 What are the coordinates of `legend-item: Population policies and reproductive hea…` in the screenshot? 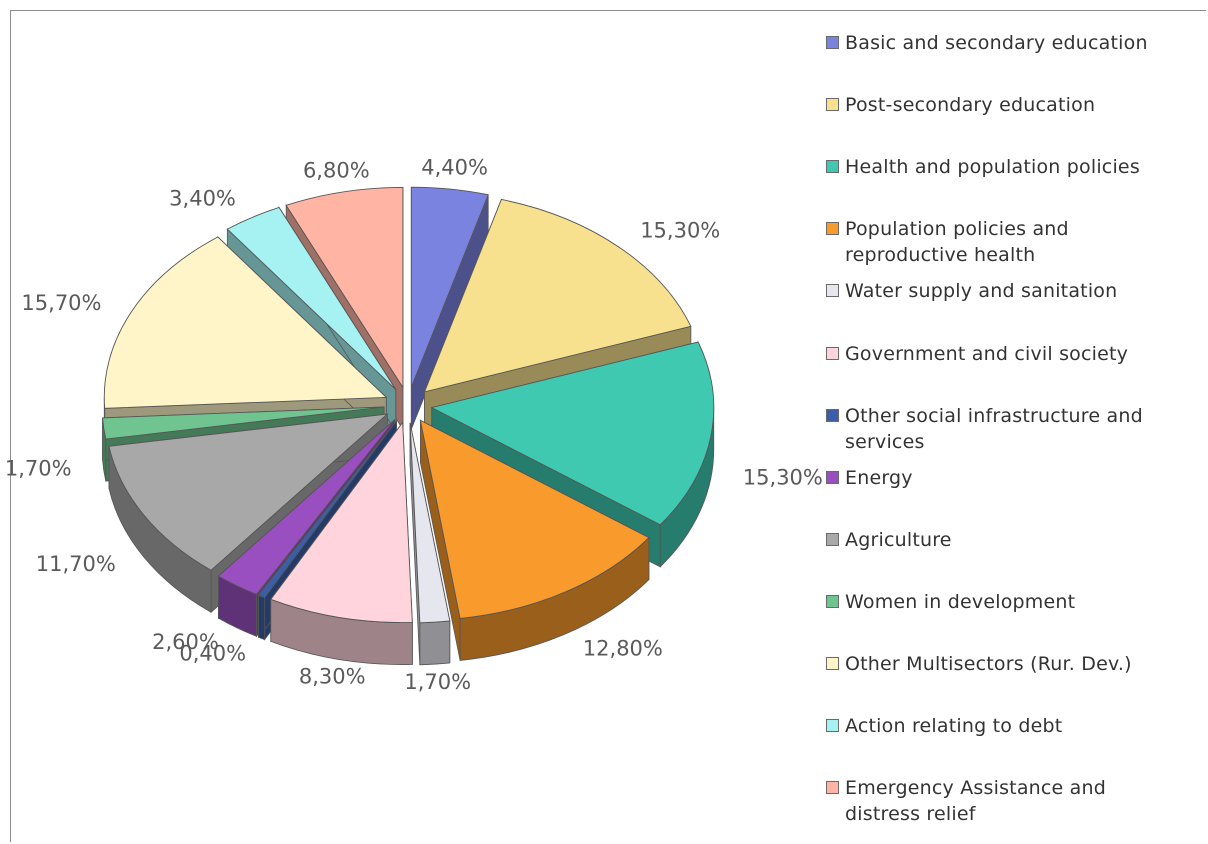 It's located at (1010, 242).